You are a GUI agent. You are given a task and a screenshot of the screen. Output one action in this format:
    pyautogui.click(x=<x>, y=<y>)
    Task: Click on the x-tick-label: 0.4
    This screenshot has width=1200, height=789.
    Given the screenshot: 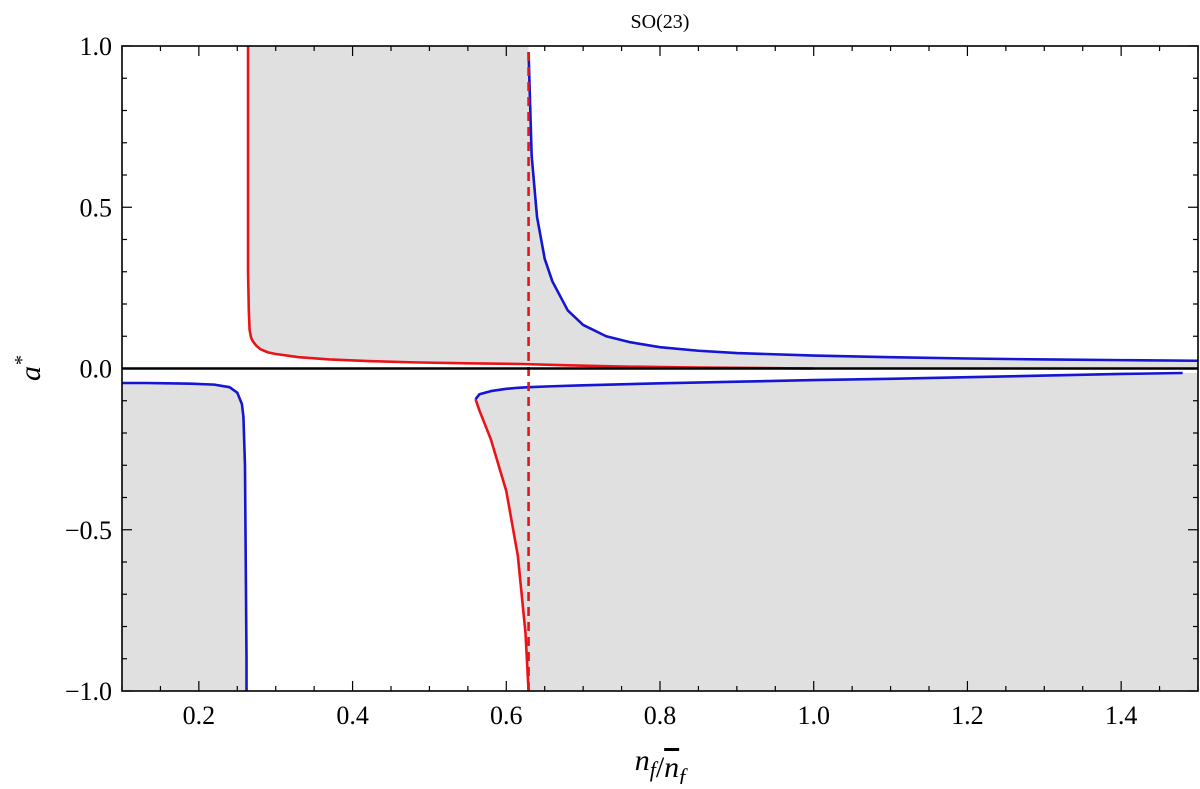 What is the action you would take?
    pyautogui.click(x=352, y=715)
    